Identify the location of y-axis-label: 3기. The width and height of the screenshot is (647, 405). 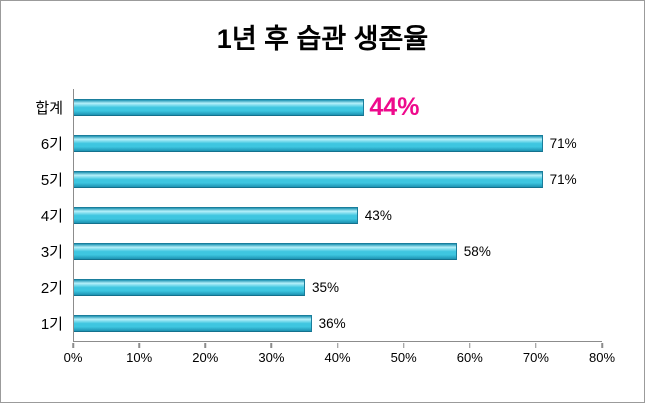
(51, 252).